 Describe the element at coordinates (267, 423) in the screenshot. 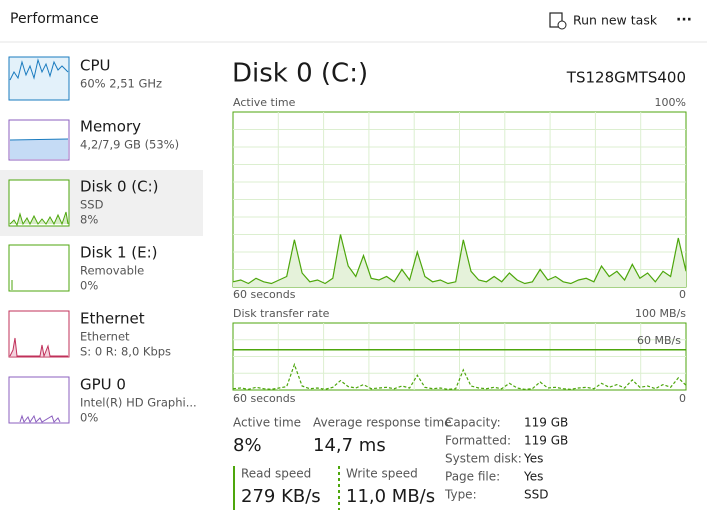

I see `stat-label: Active time` at that location.